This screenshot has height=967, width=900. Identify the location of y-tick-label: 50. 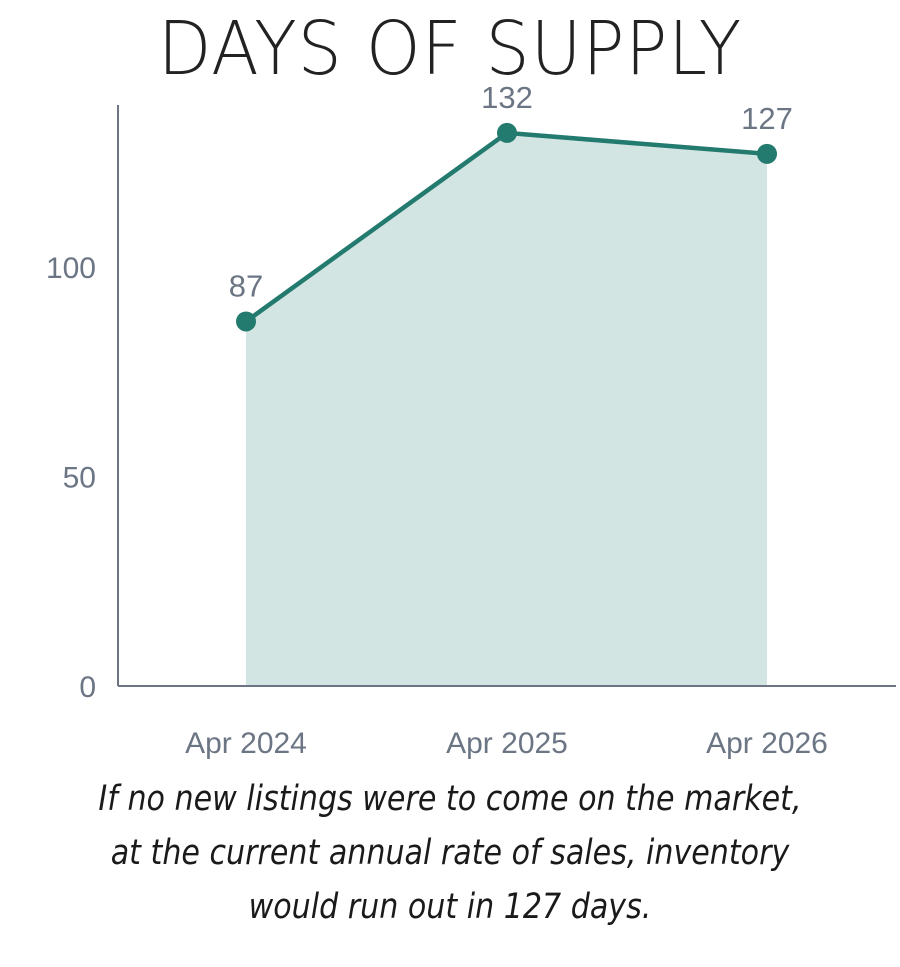
(79, 478).